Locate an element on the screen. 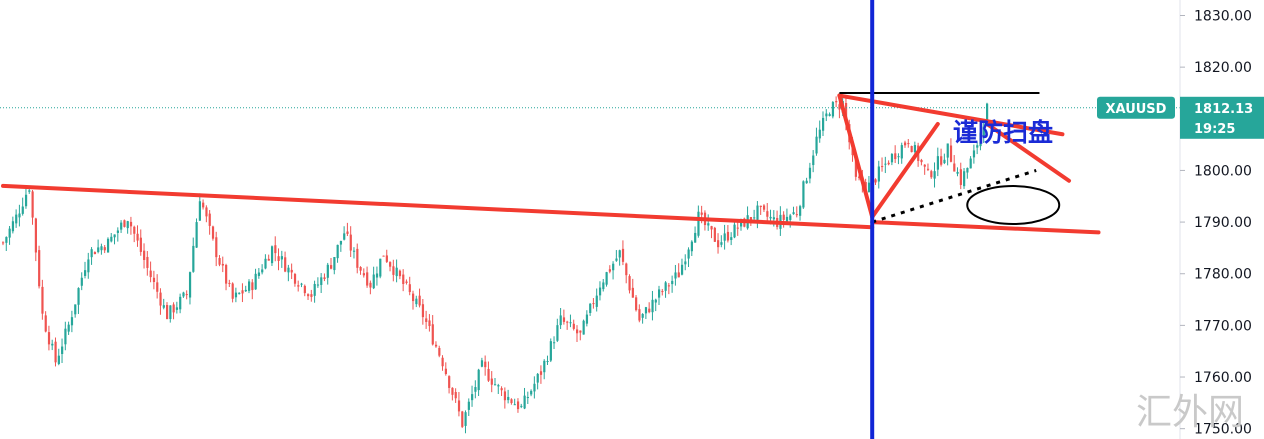  symbol-tag-text: XAUUSD is located at coordinates (1136, 109).